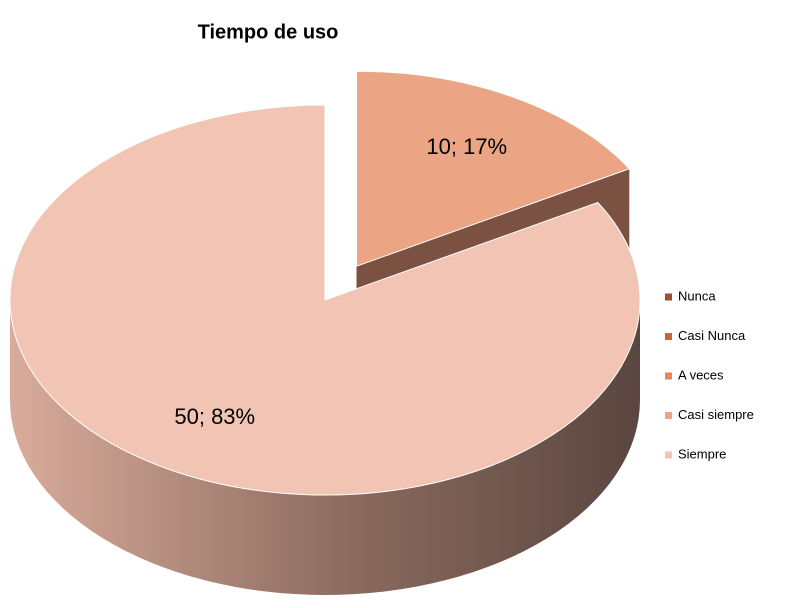  Describe the element at coordinates (697, 295) in the screenshot. I see `legend-label: Nunca` at that location.